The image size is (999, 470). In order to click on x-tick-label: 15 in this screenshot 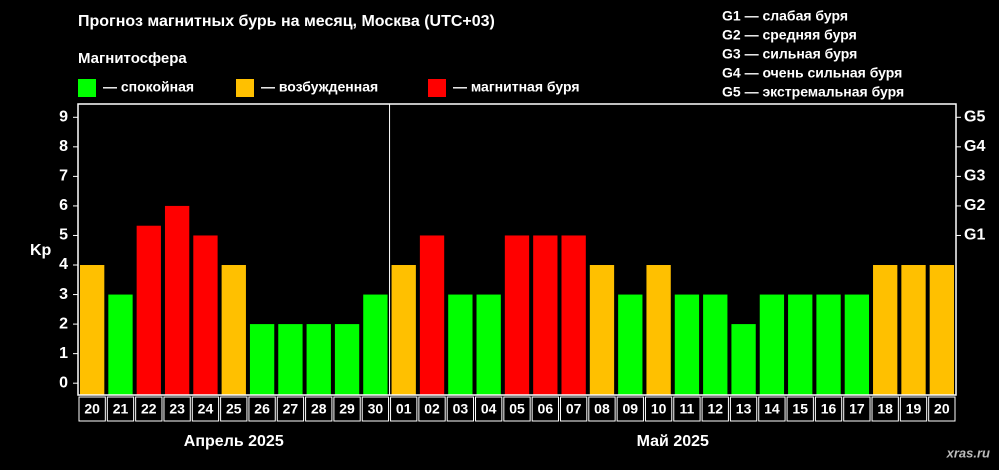, I will do `click(800, 409)`.